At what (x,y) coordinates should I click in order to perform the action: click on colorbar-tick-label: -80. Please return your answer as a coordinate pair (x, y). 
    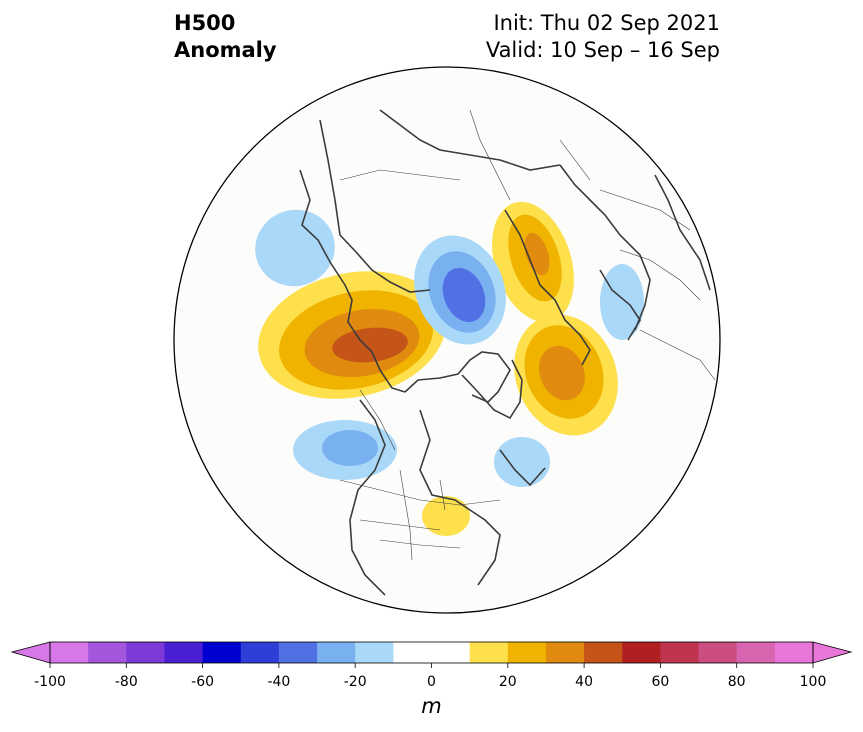
    Looking at the image, I should click on (126, 682).